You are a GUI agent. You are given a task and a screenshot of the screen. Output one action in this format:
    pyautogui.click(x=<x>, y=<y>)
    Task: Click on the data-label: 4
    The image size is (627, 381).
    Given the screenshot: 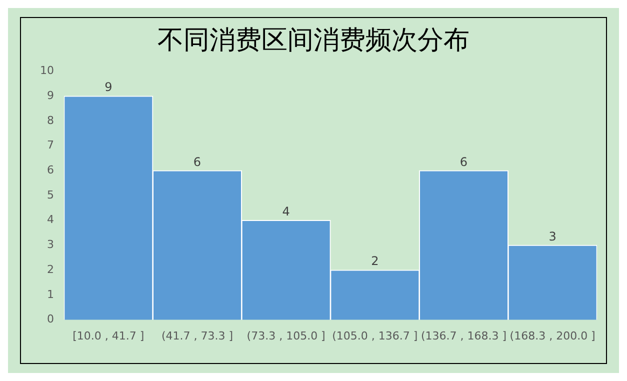 What is the action you would take?
    pyautogui.click(x=286, y=211)
    